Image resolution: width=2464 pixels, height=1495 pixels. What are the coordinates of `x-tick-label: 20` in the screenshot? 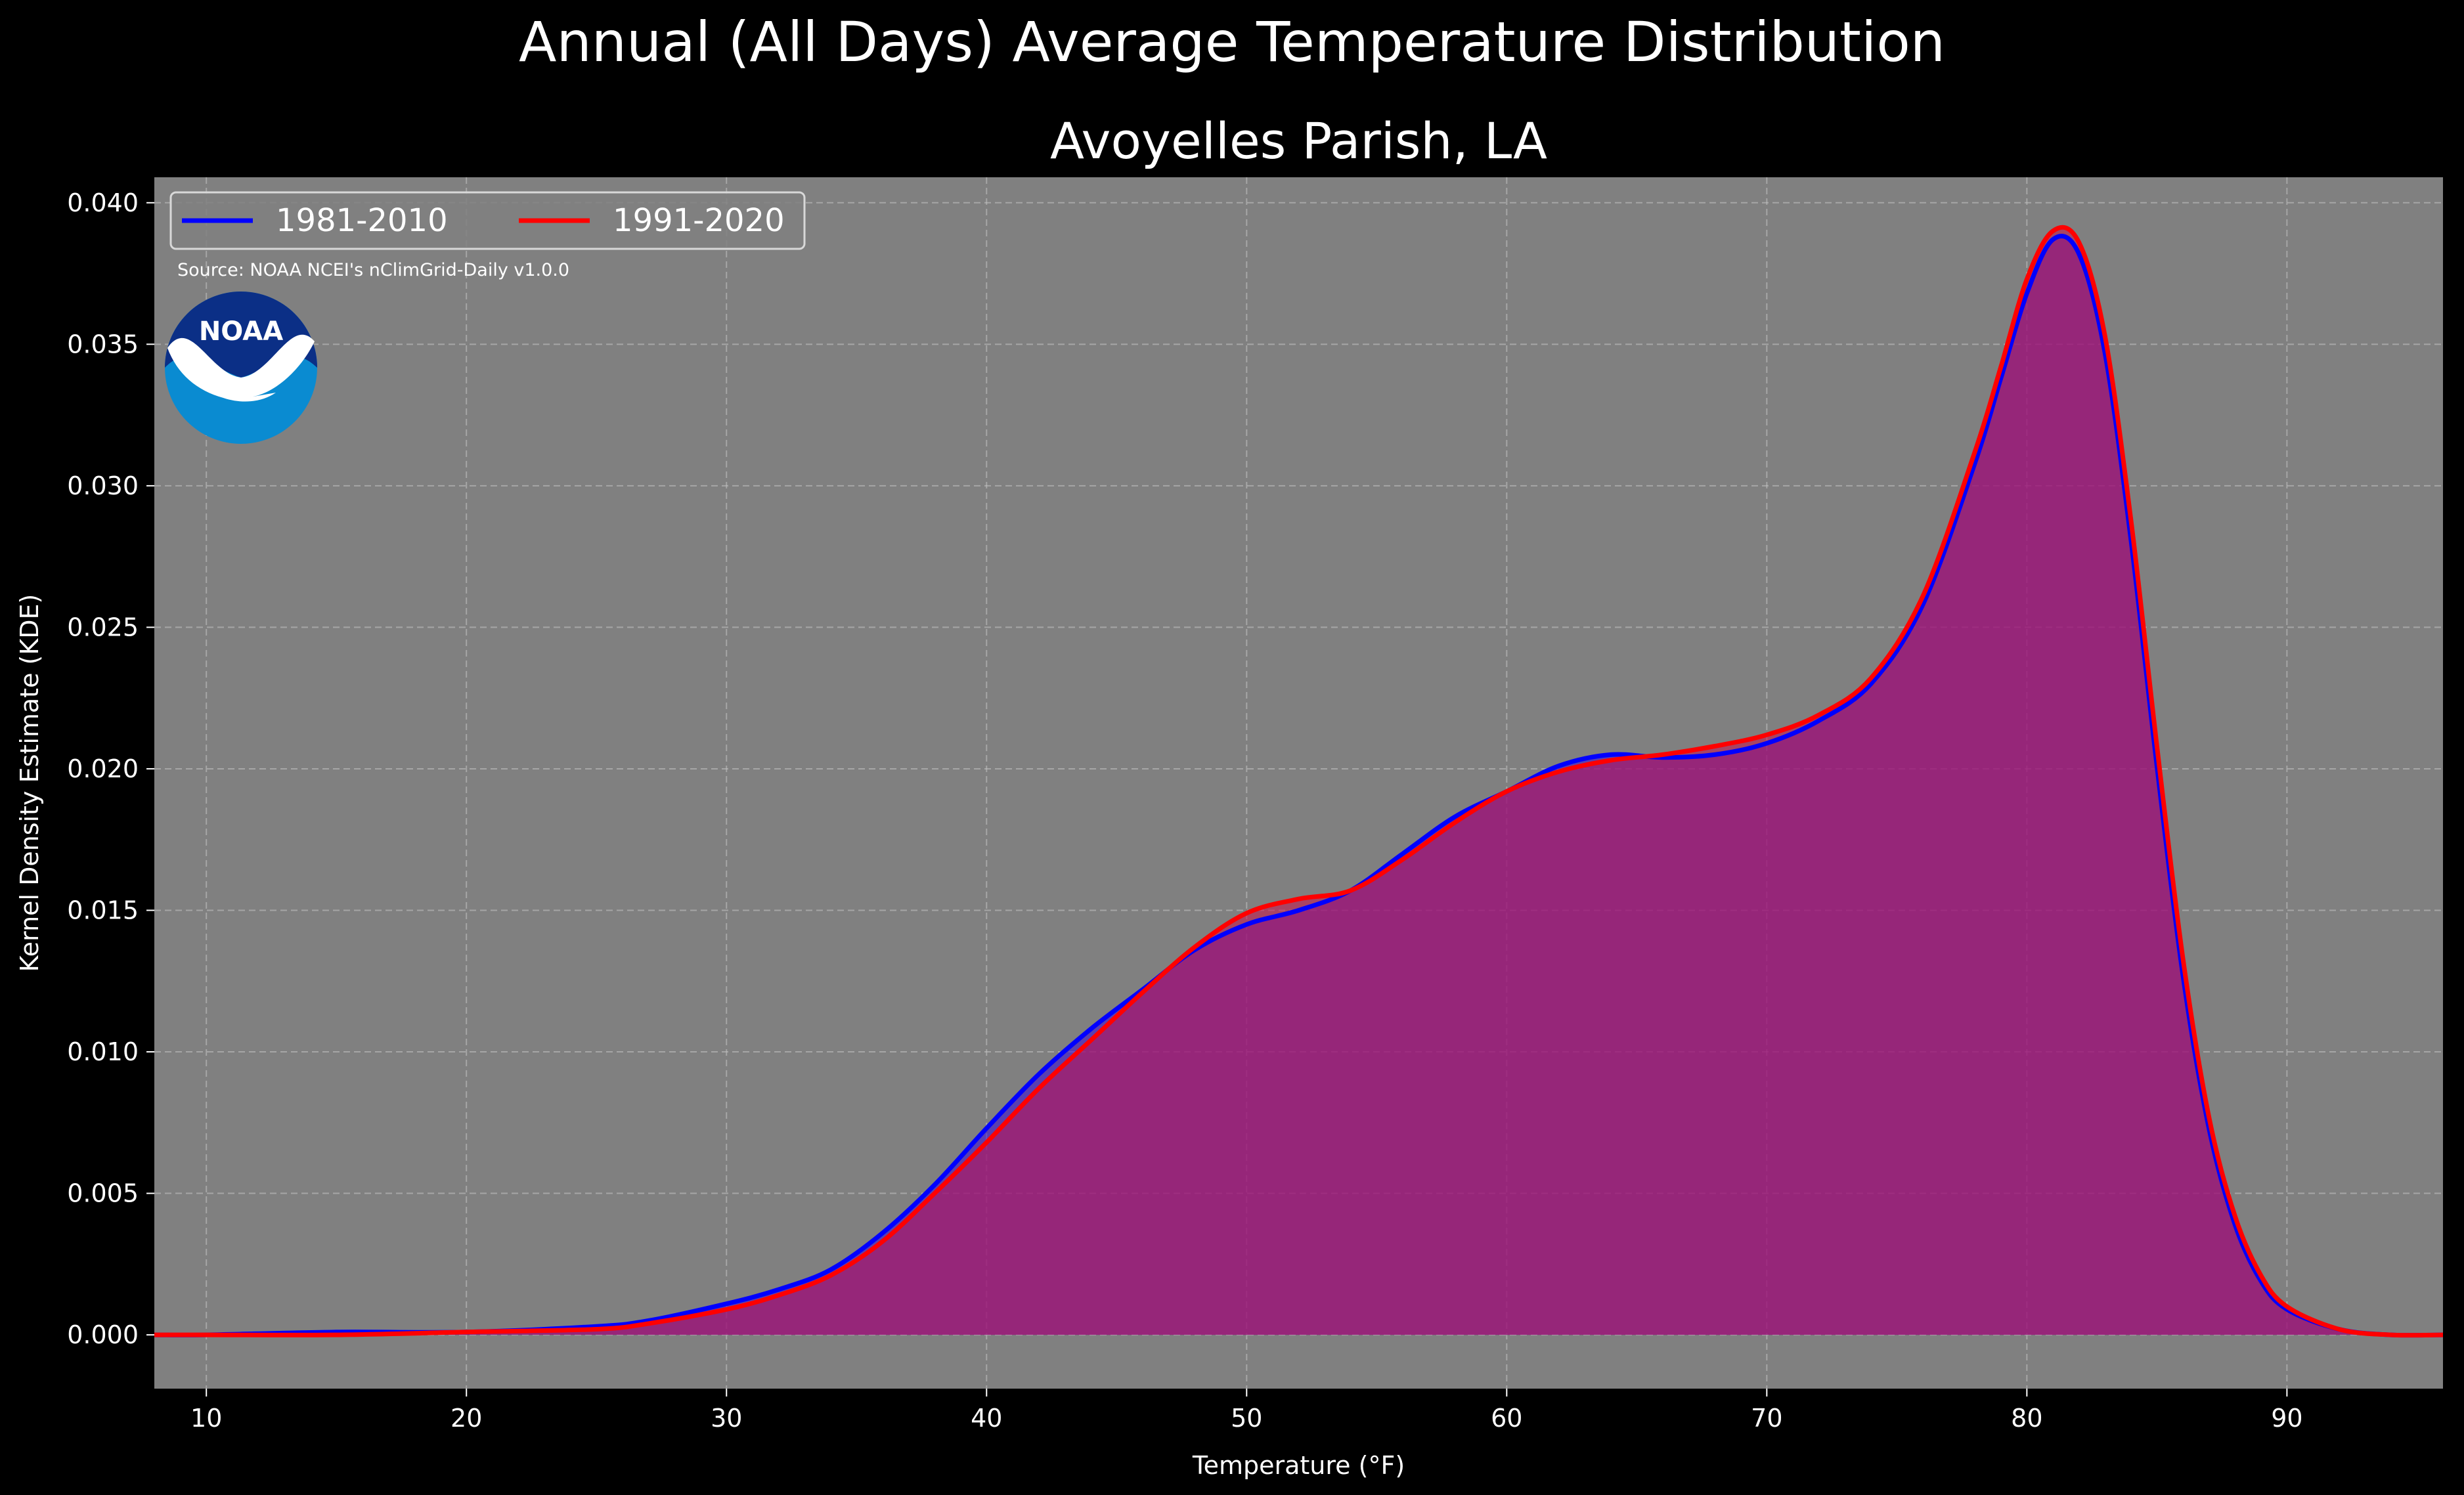 It's located at (466, 1418).